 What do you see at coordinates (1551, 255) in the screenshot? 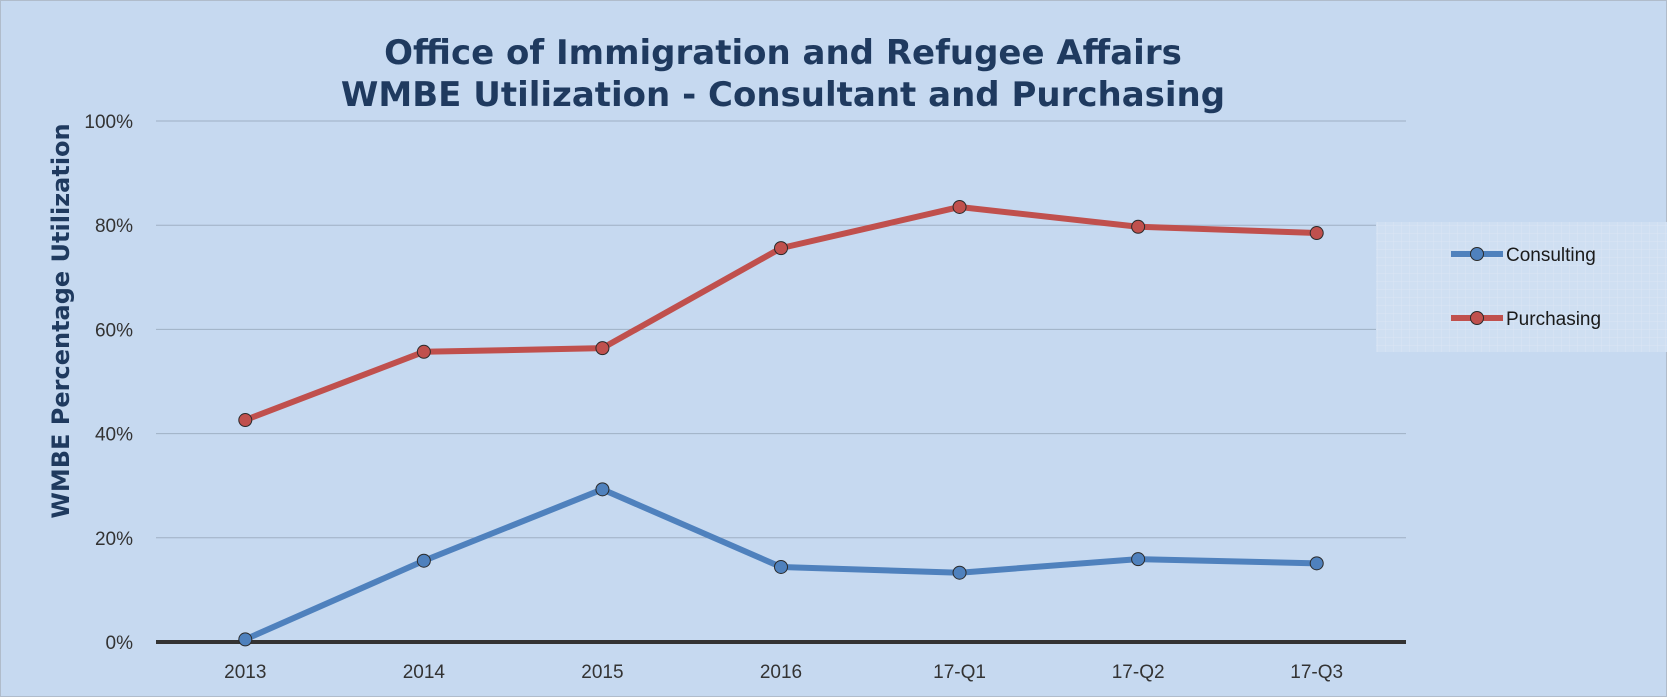
I see `legend-label-consulting: Consulting` at bounding box center [1551, 255].